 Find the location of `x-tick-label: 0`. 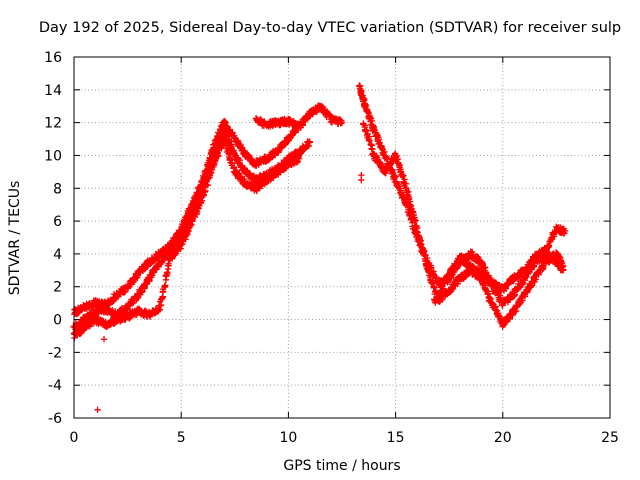

x-tick-label: 0 is located at coordinates (74, 438).